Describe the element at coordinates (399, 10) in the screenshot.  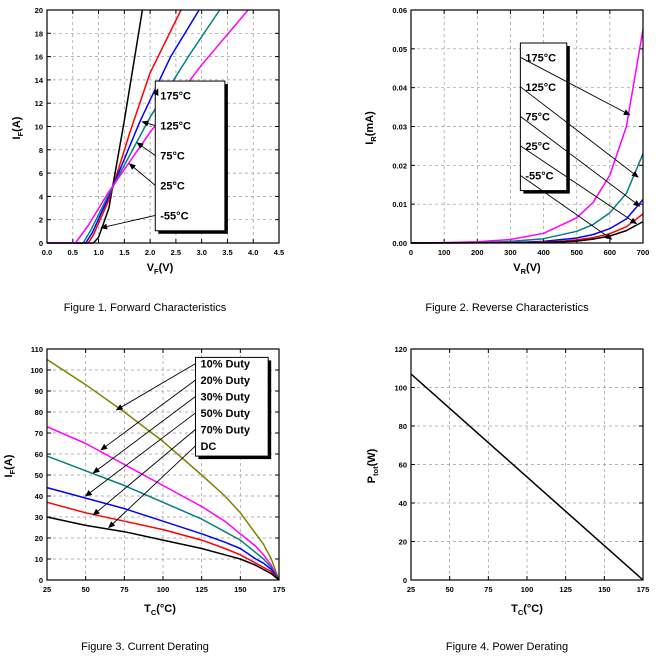
I see `y-tick-label: 0.06` at that location.